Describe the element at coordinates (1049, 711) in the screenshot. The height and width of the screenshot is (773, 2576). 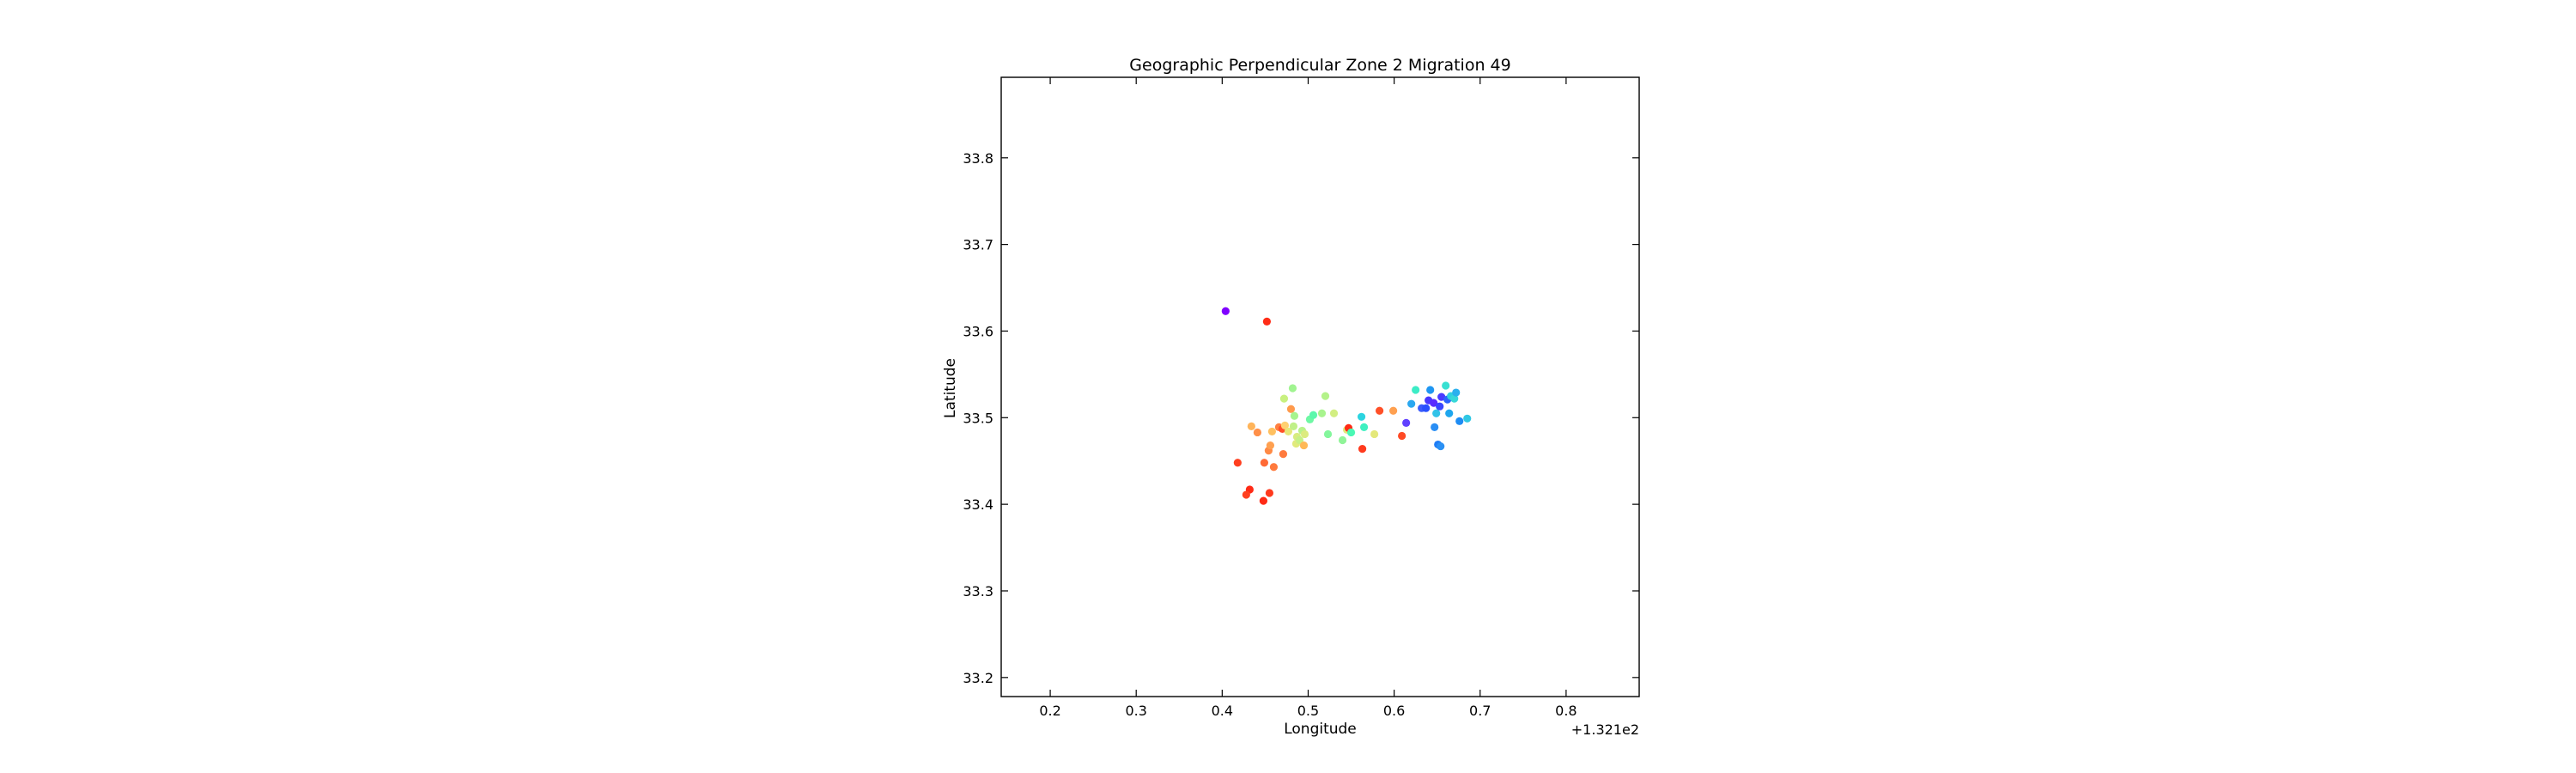
I see `x-tick-label: 0.2` at that location.